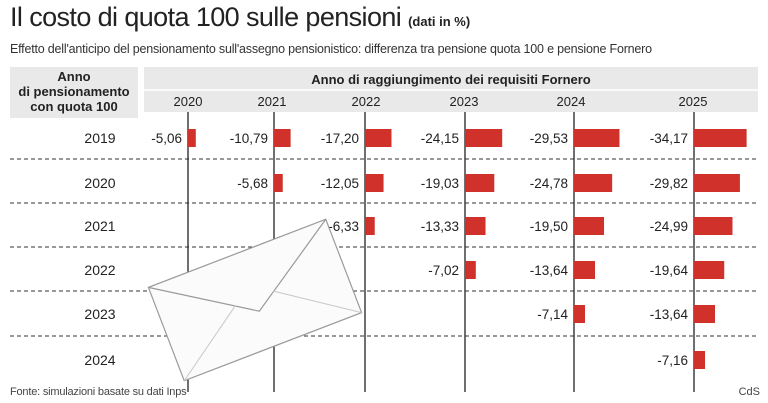 This screenshot has height=403, width=768. I want to click on bar-2020-2023, so click(480, 183).